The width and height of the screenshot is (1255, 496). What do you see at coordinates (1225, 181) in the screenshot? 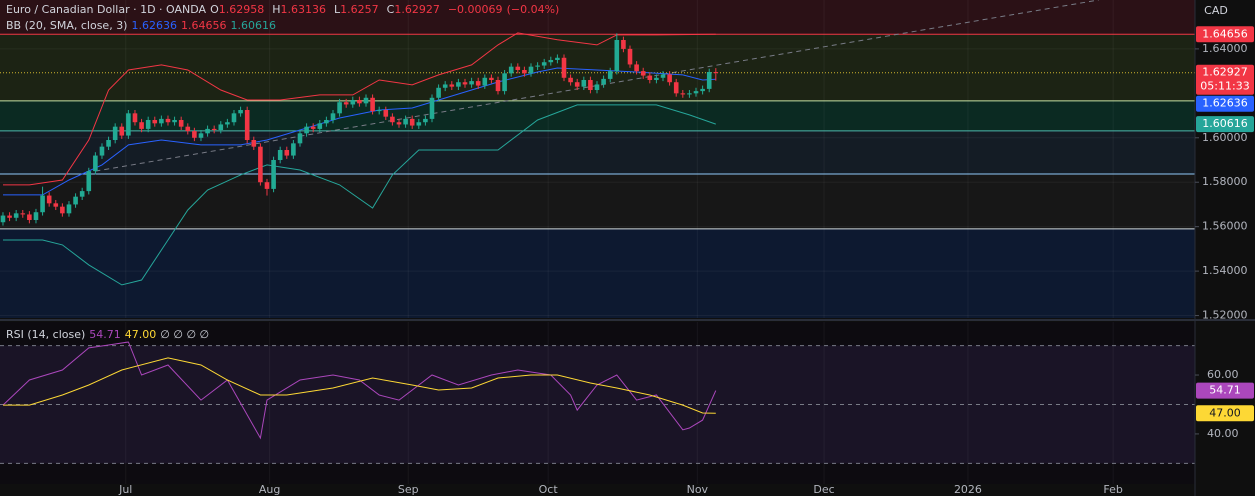
I see `y-tick-label: 1.58000` at bounding box center [1225, 181].